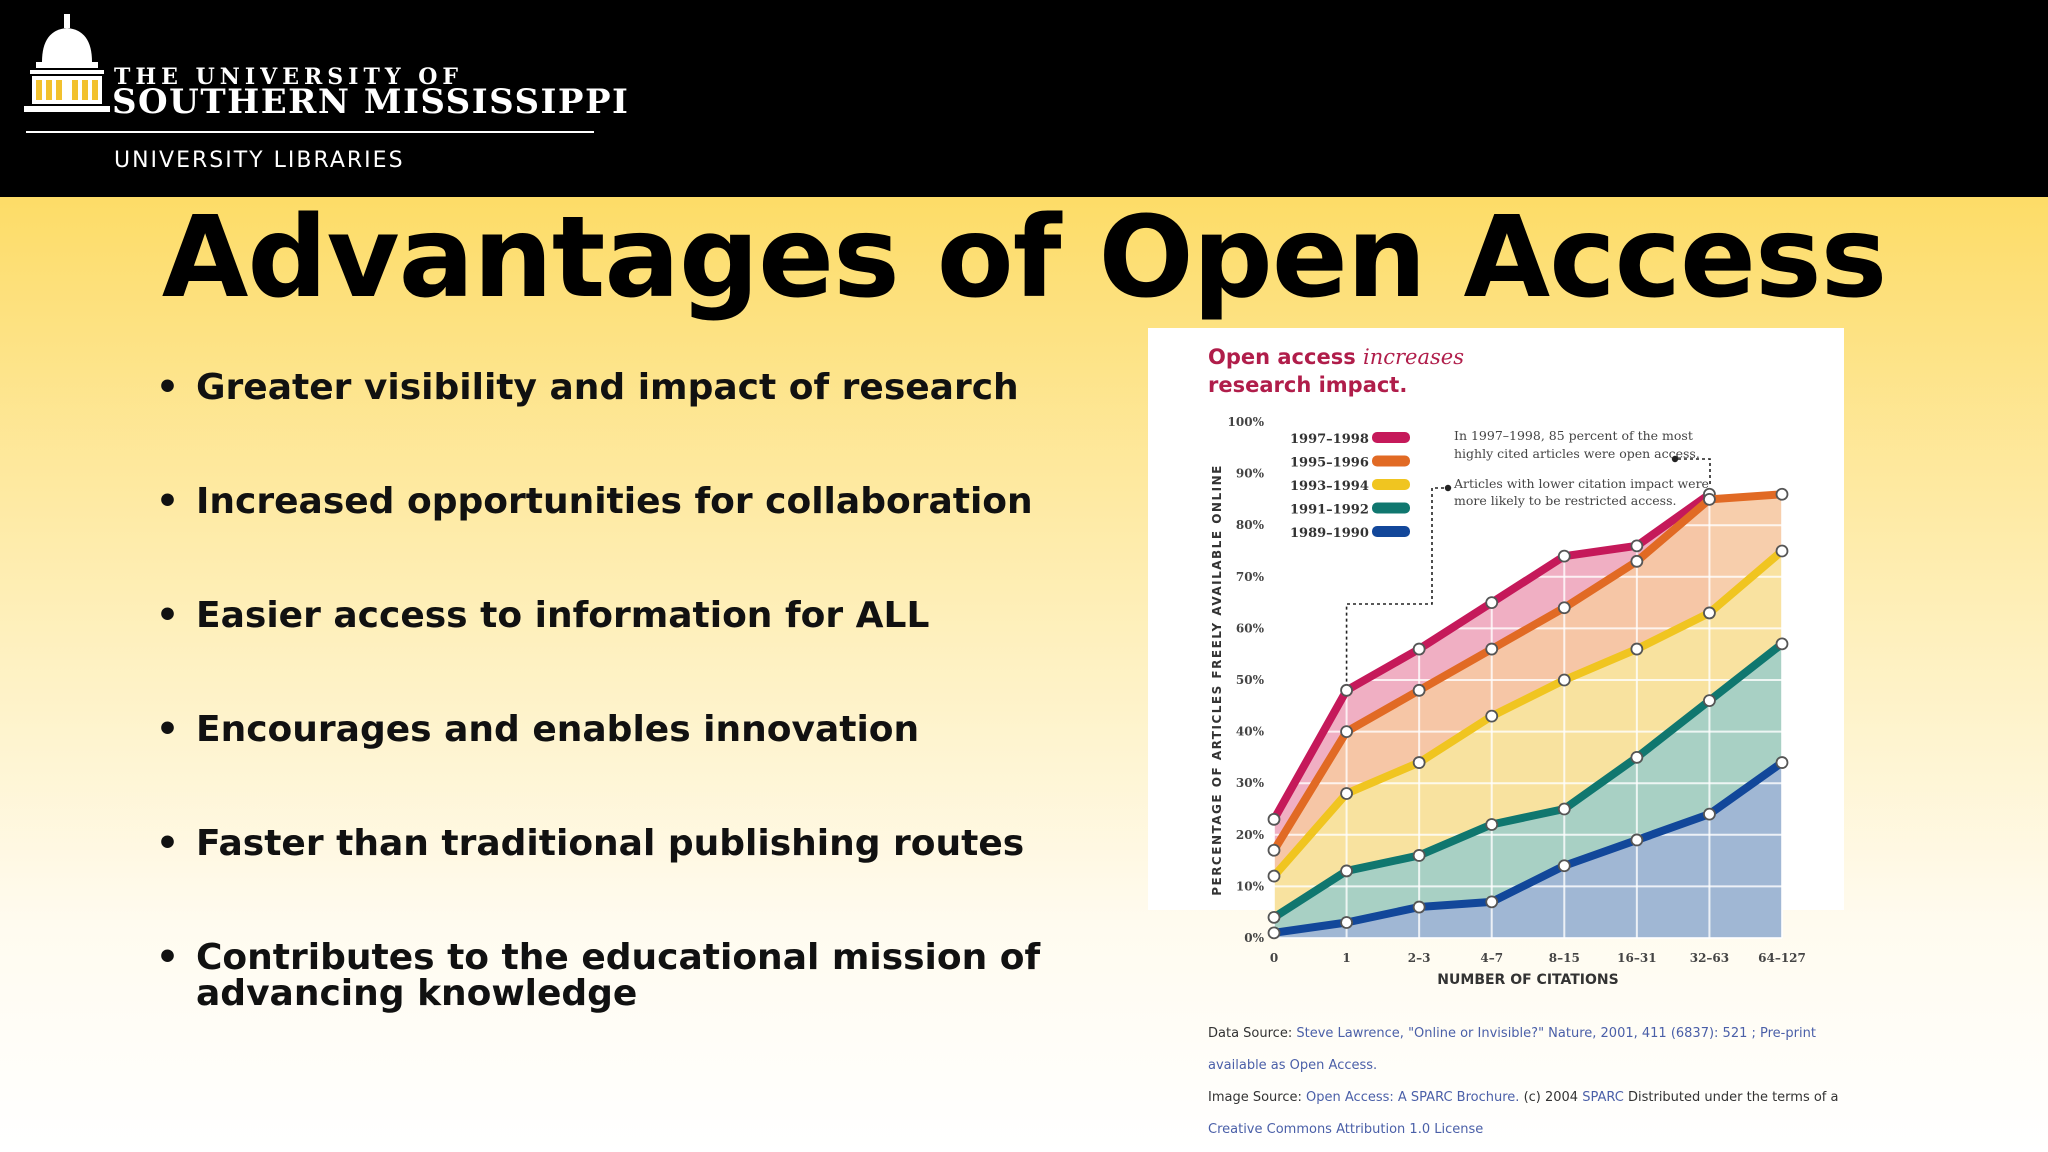  What do you see at coordinates (1528, 850) in the screenshot?
I see `area-1989–1990` at bounding box center [1528, 850].